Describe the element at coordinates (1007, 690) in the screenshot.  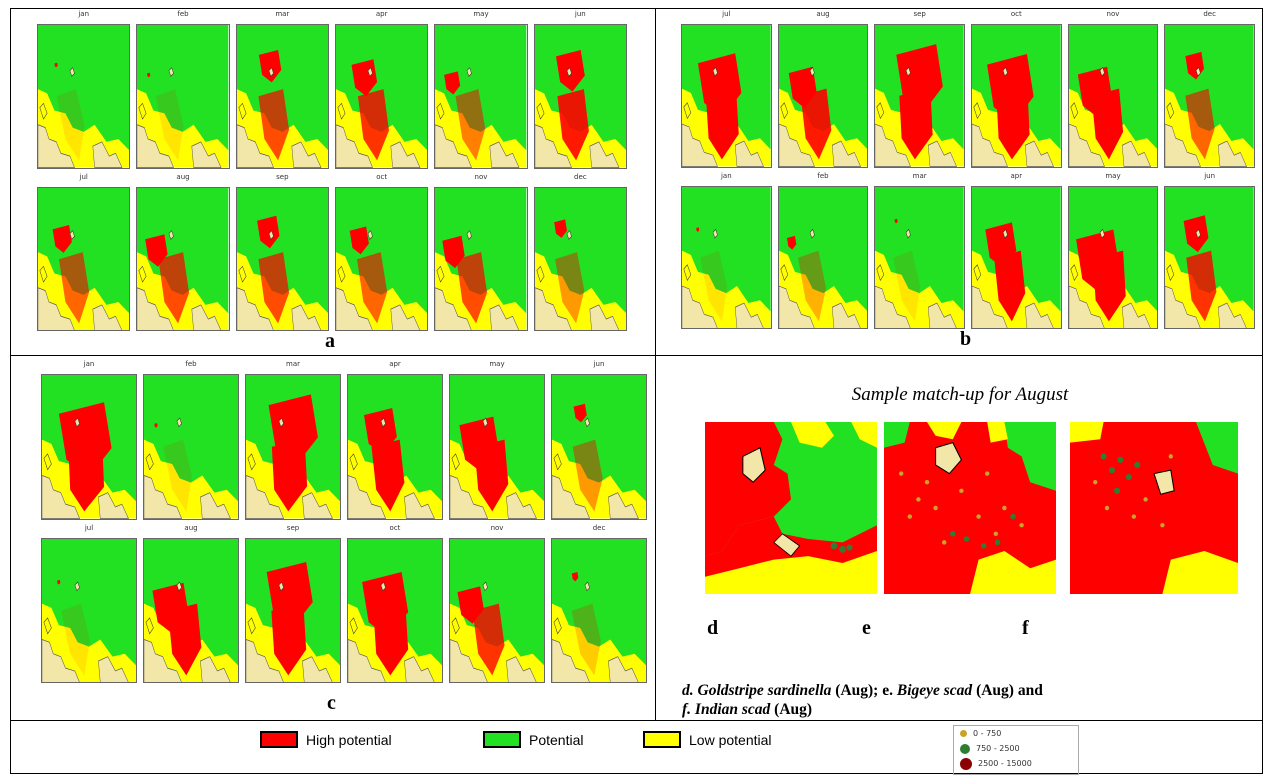
I see `caption-e-suffix: (Aug) and` at that location.